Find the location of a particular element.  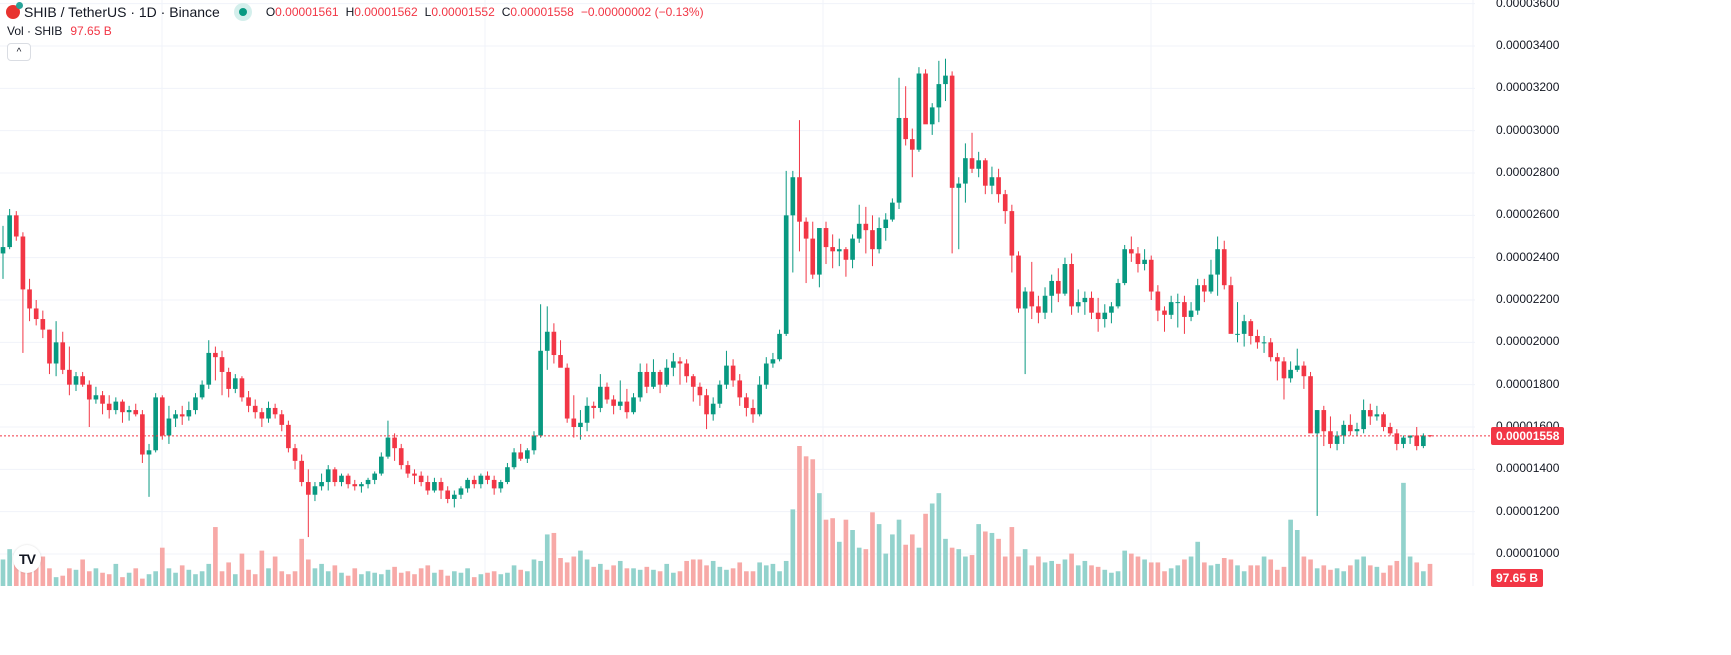

price-axis-label: 0.00003000 is located at coordinates (1528, 129).